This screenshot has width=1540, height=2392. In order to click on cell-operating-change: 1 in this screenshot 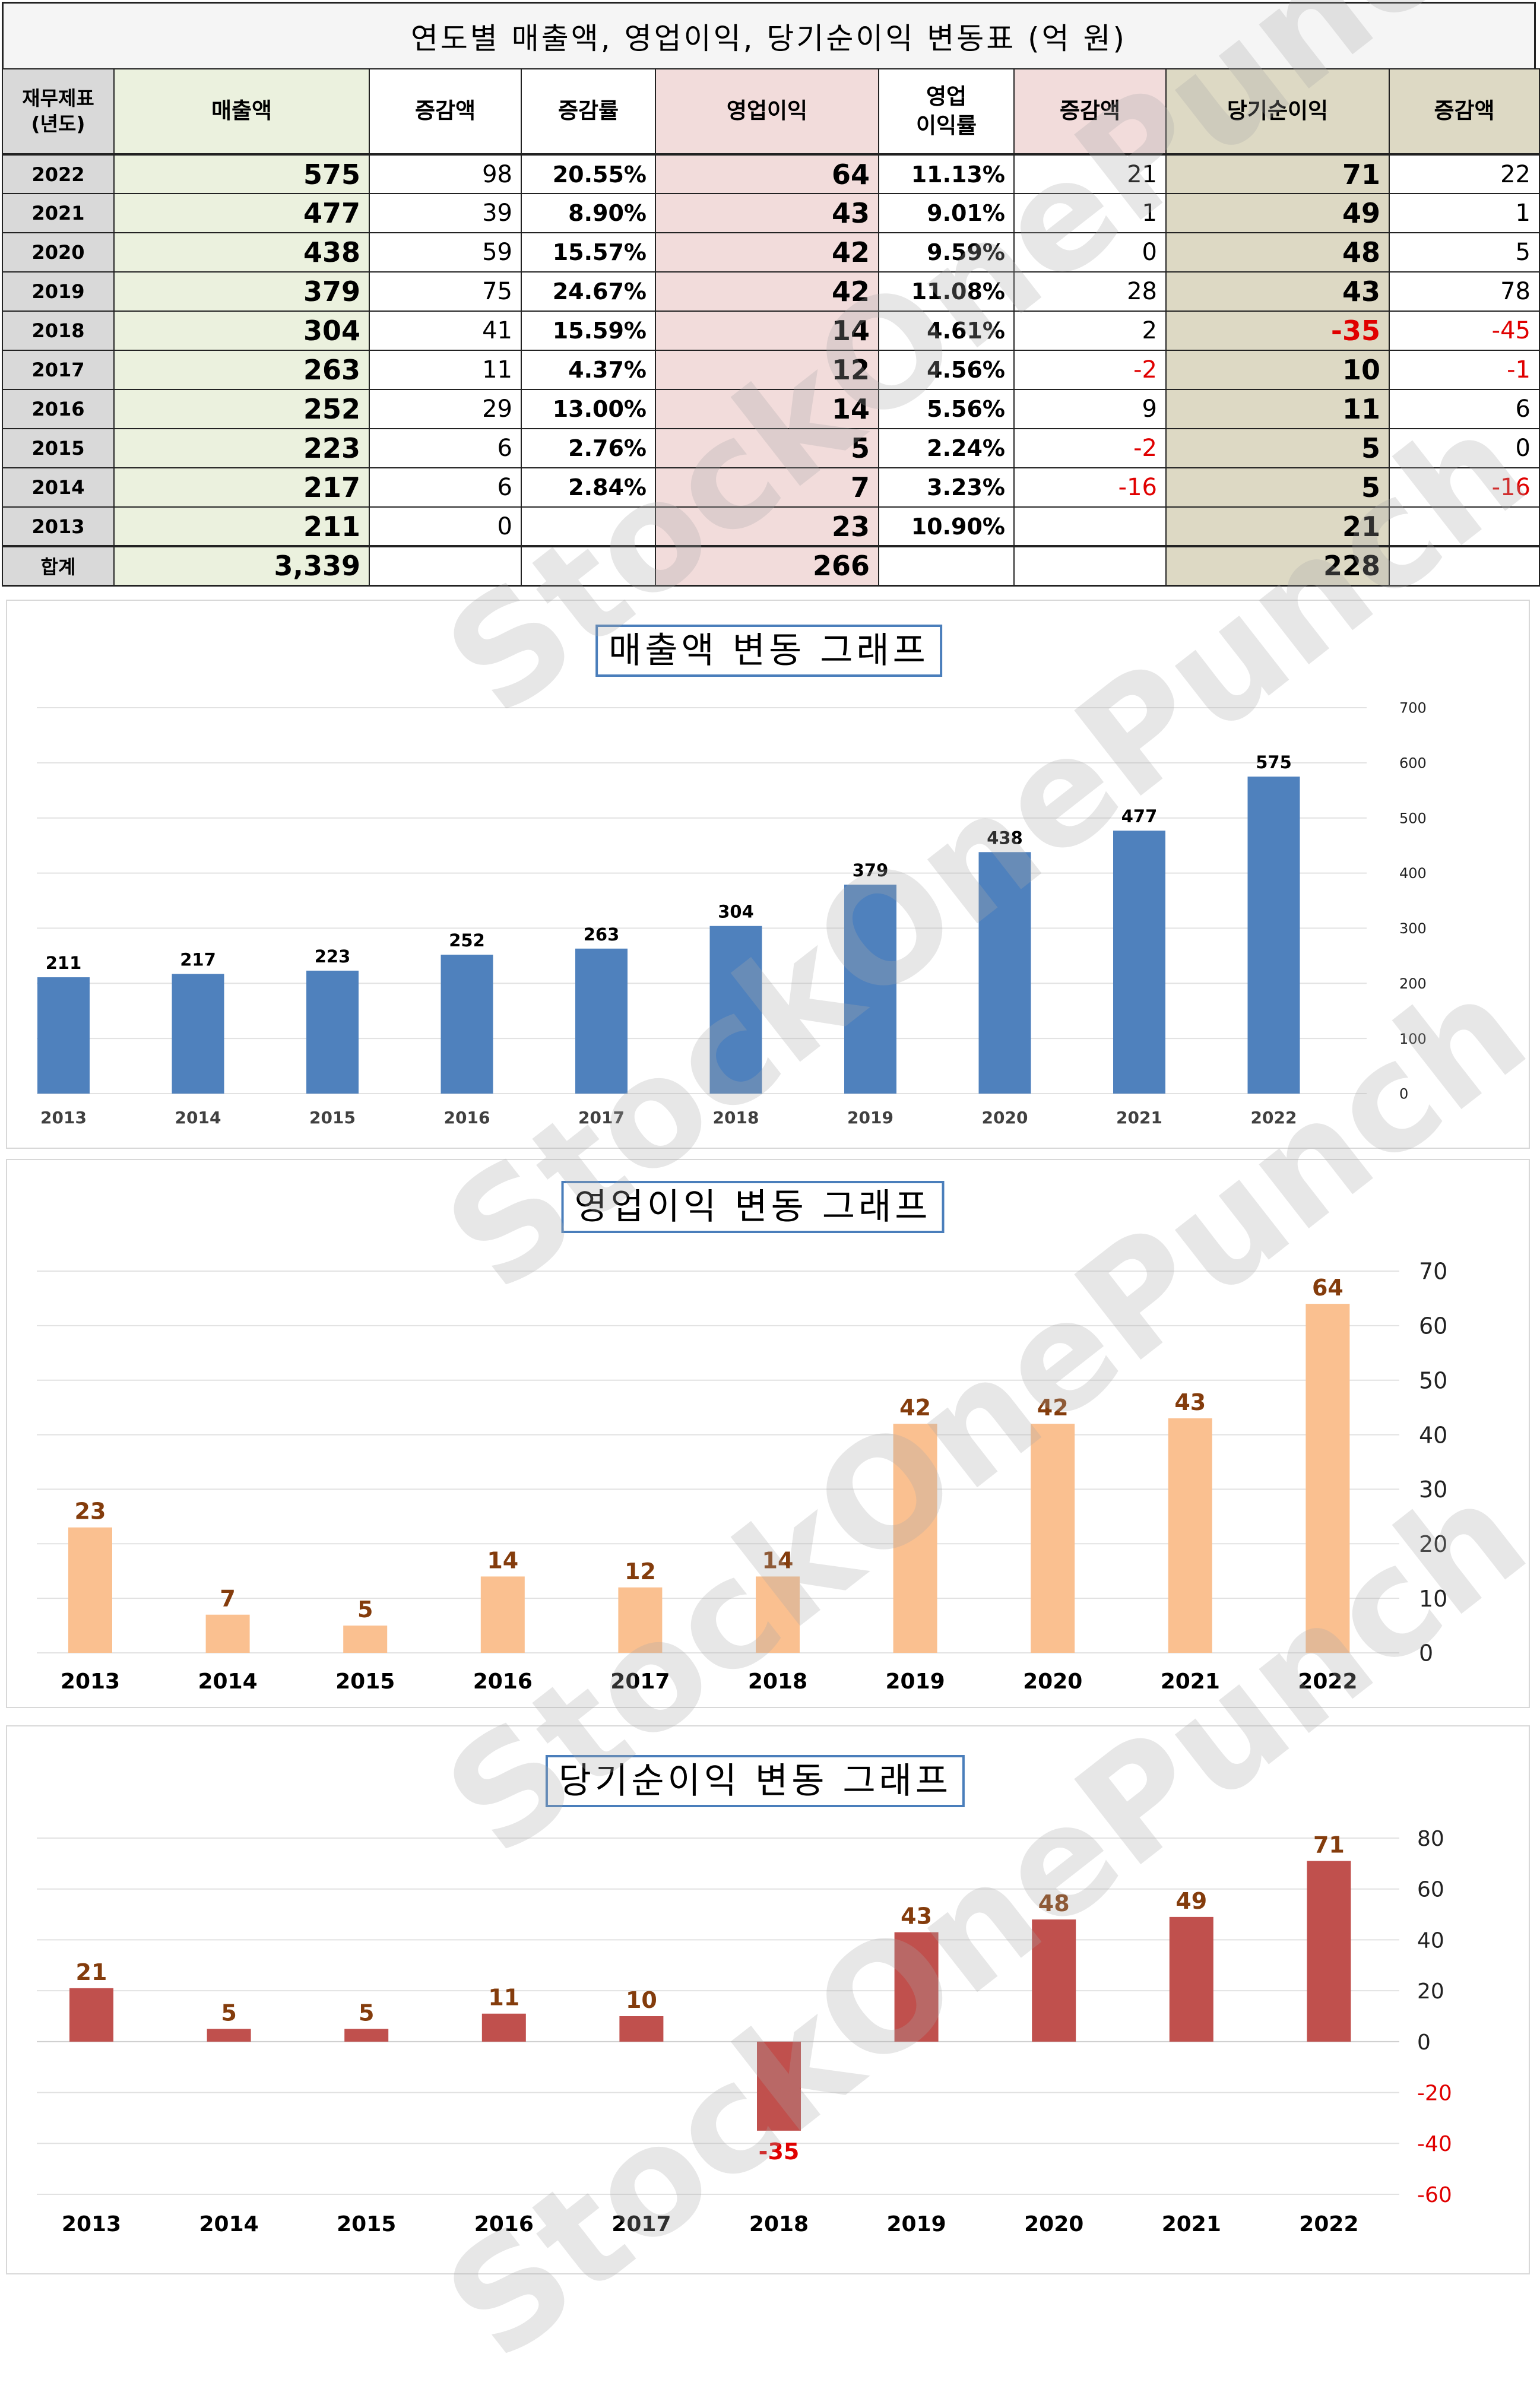, I will do `click(1090, 213)`.